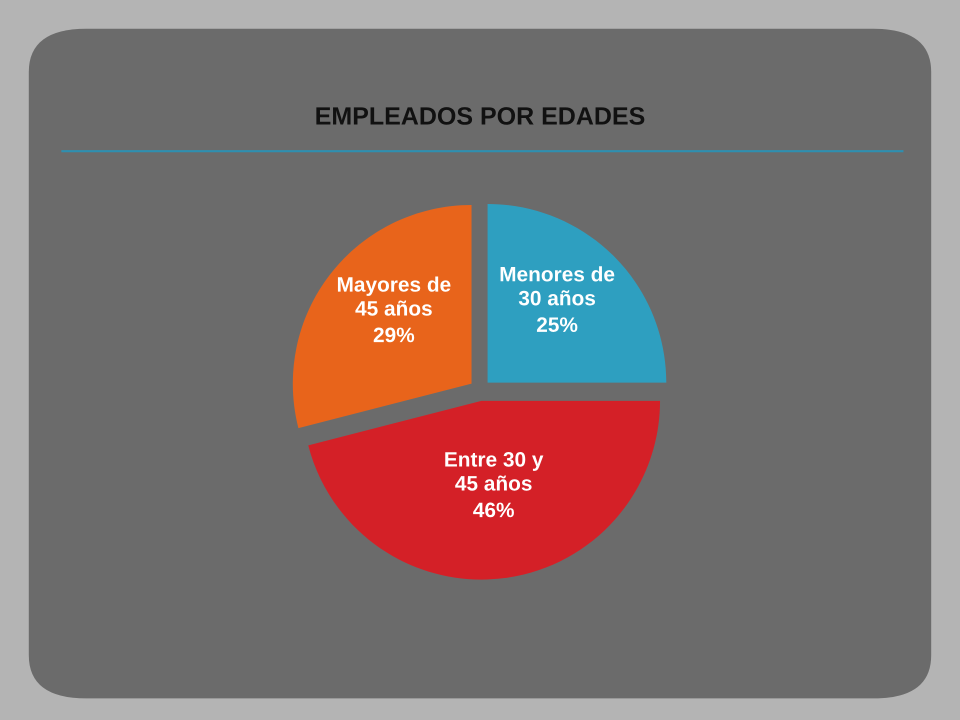 The image size is (960, 720). I want to click on slice-label: Menores de 30 años, so click(557, 286).